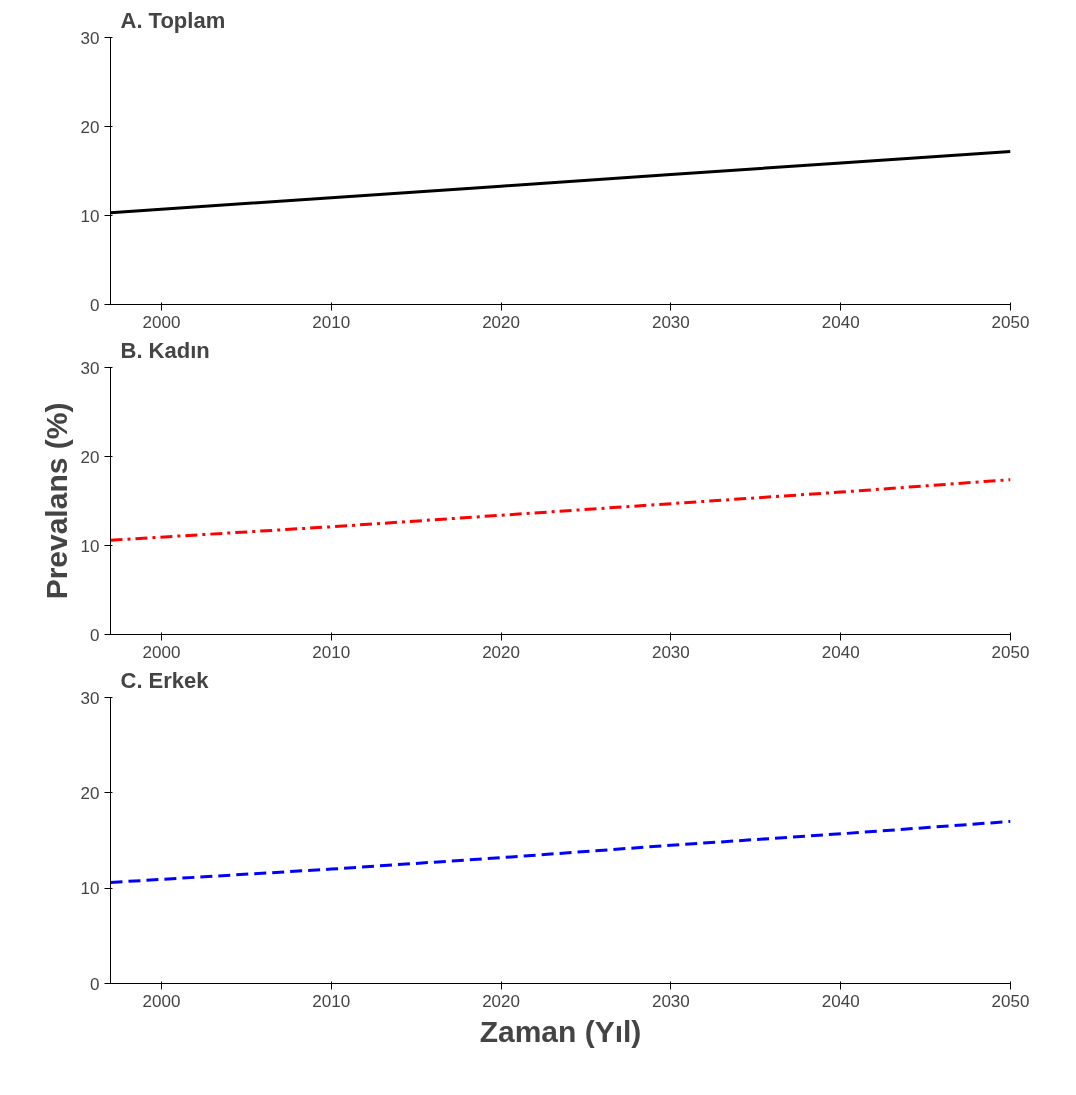 The image size is (1076, 1095). I want to click on chart-title: A. Toplam, so click(173, 20).